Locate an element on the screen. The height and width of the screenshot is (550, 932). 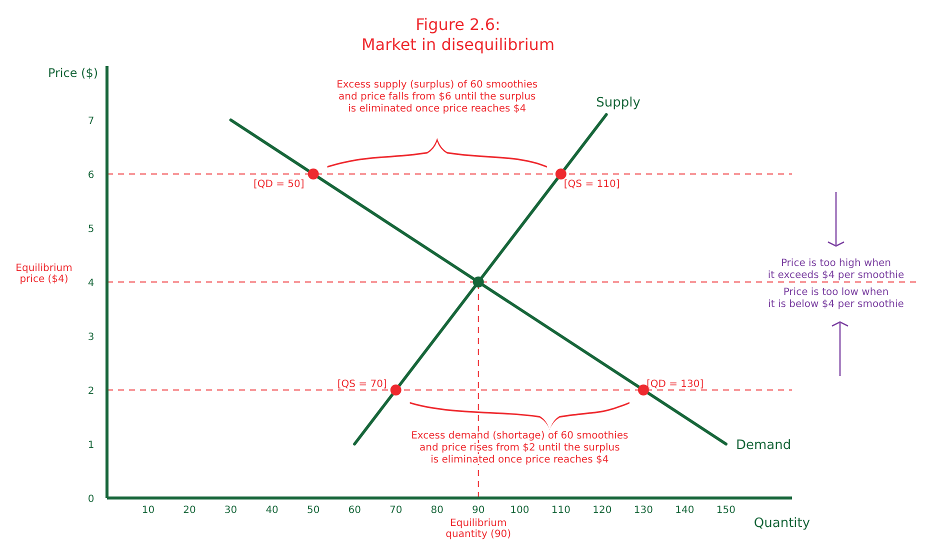
x-tick-label: 60 is located at coordinates (354, 510).